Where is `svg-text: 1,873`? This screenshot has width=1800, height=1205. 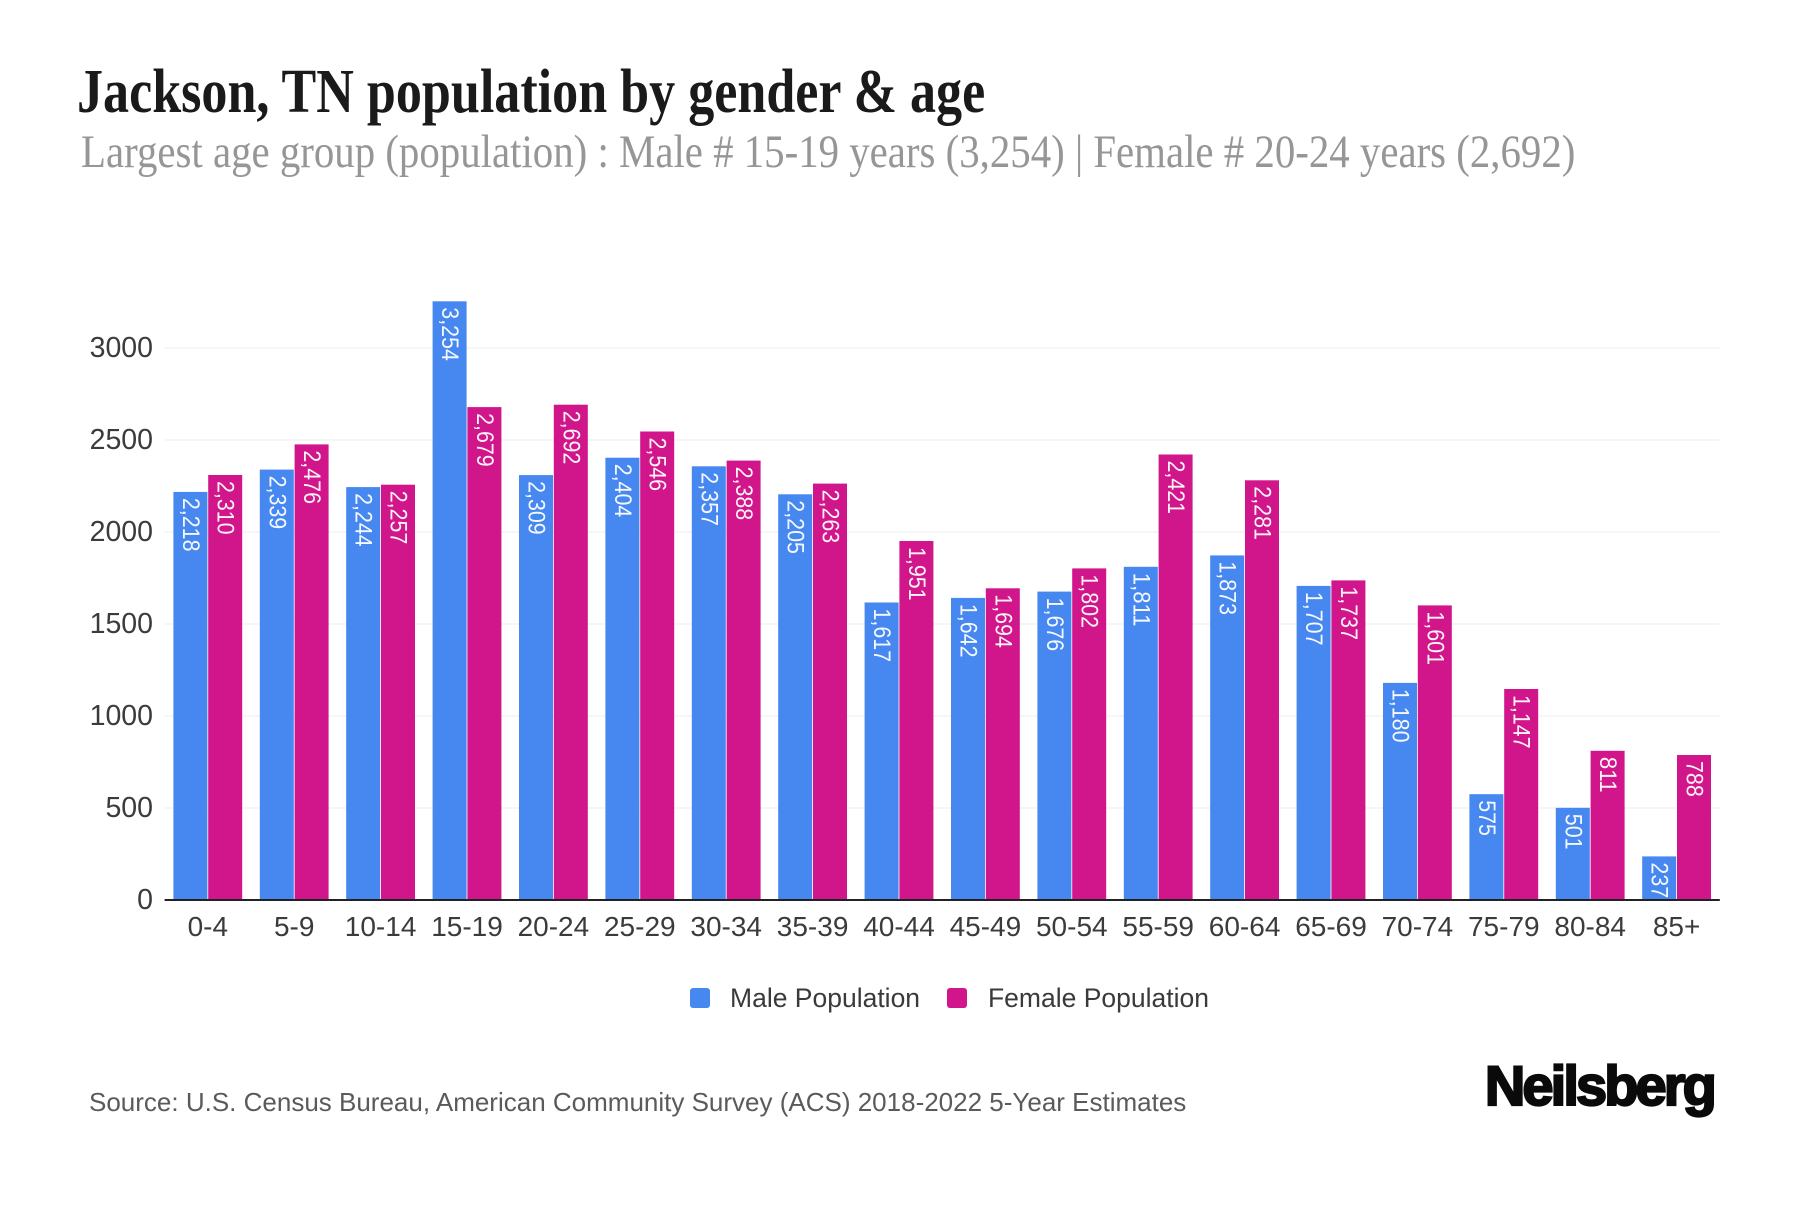 svg-text: 1,873 is located at coordinates (1227, 588).